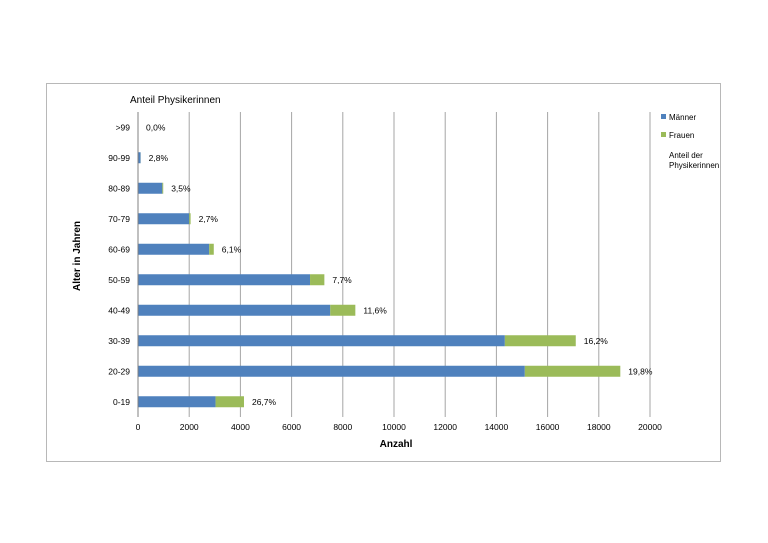 The height and width of the screenshot is (543, 768). I want to click on data-label: 0,0%, so click(156, 127).